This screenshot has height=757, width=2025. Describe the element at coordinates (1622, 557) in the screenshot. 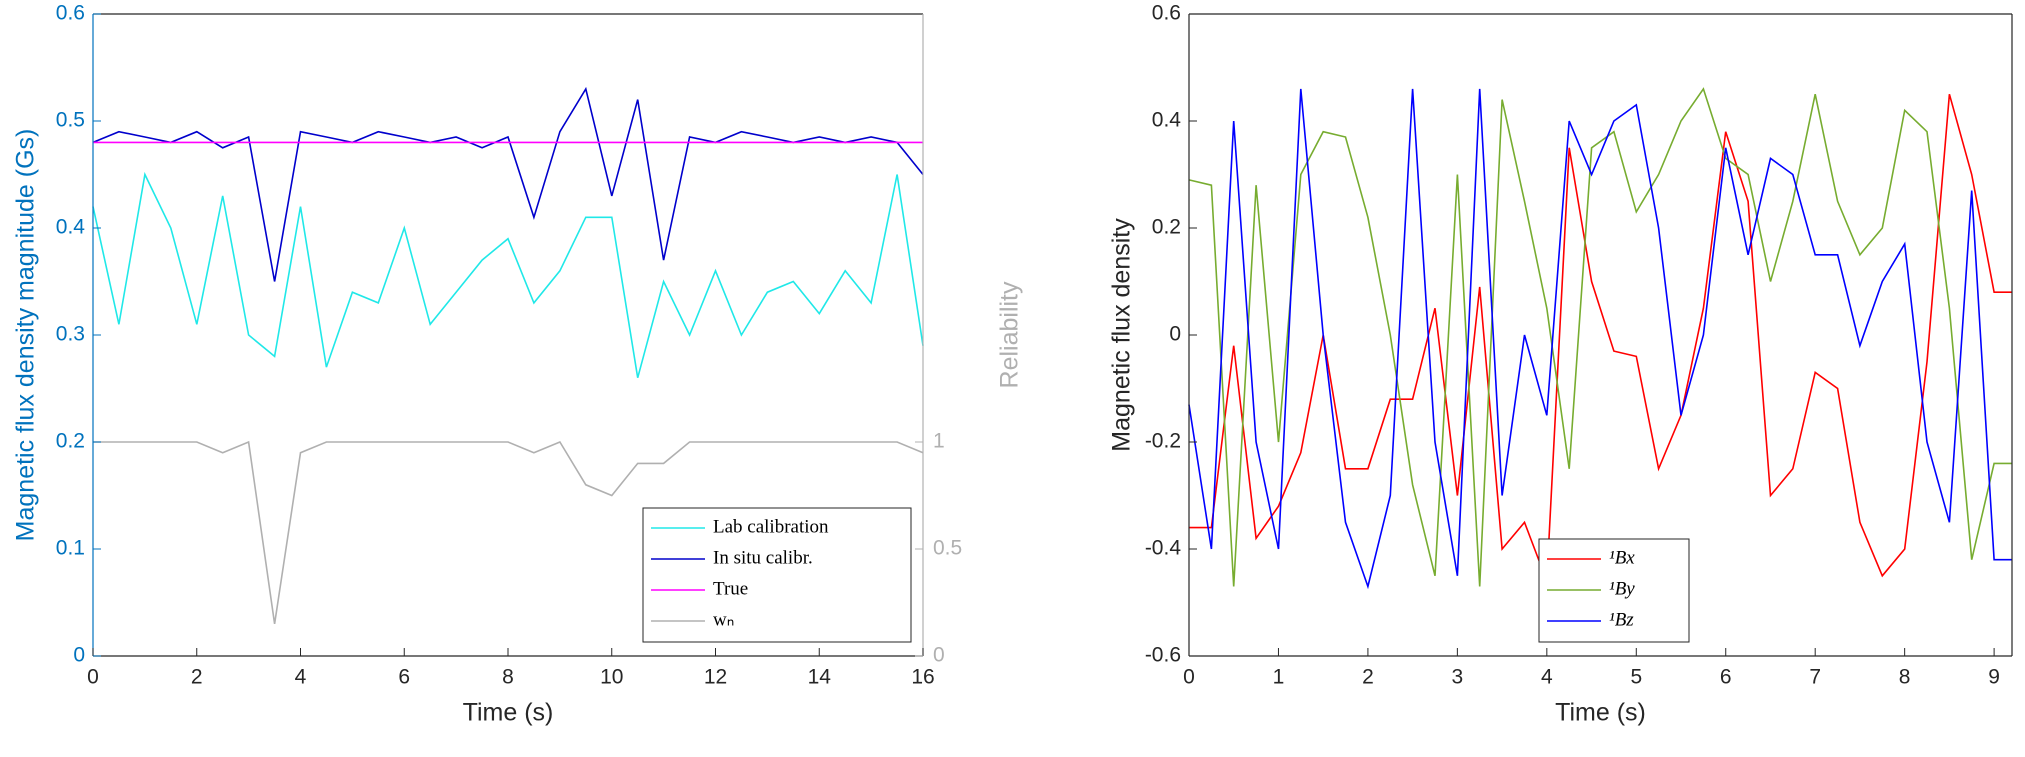

I see `legend-label: ¹Bx` at that location.